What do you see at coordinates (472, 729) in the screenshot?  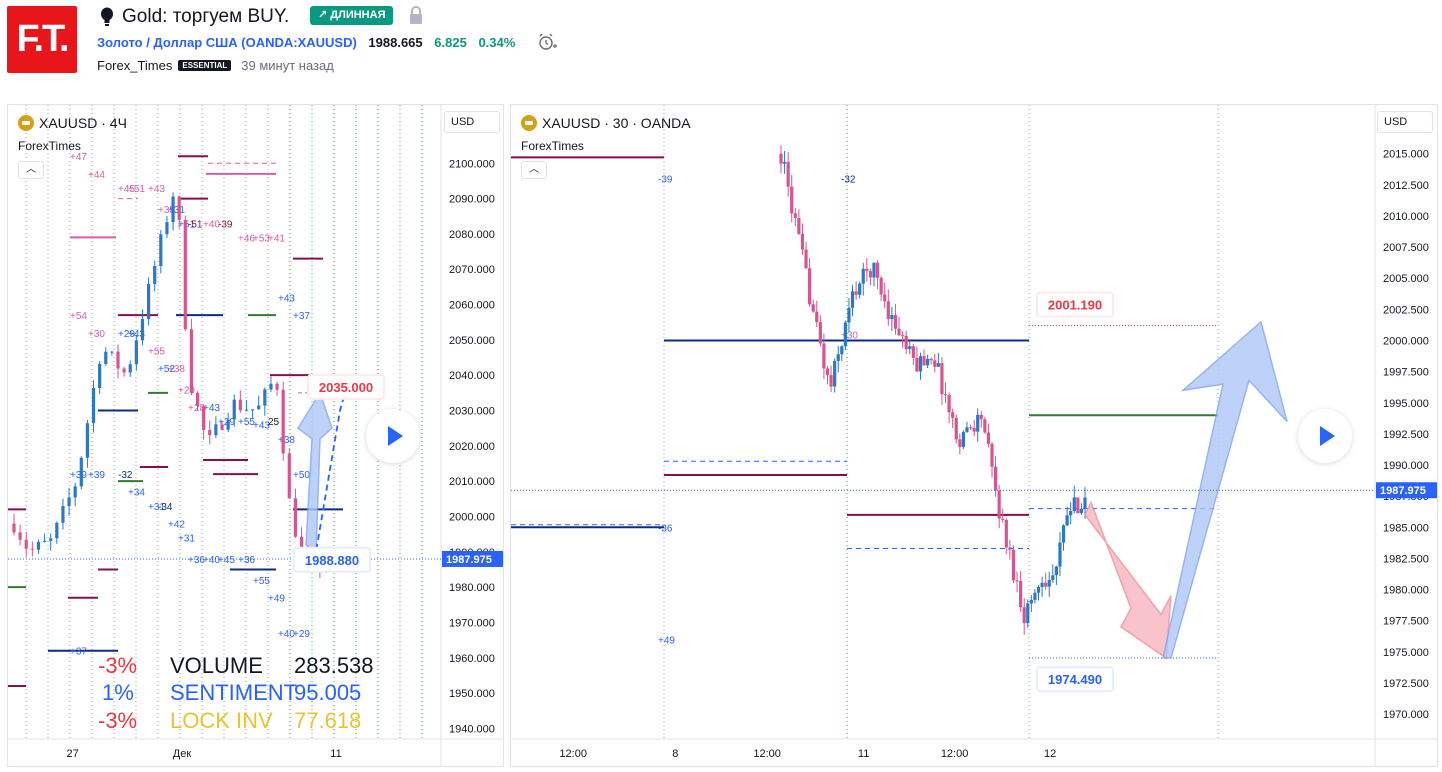 I see `y-tick-label: 1940.000` at bounding box center [472, 729].